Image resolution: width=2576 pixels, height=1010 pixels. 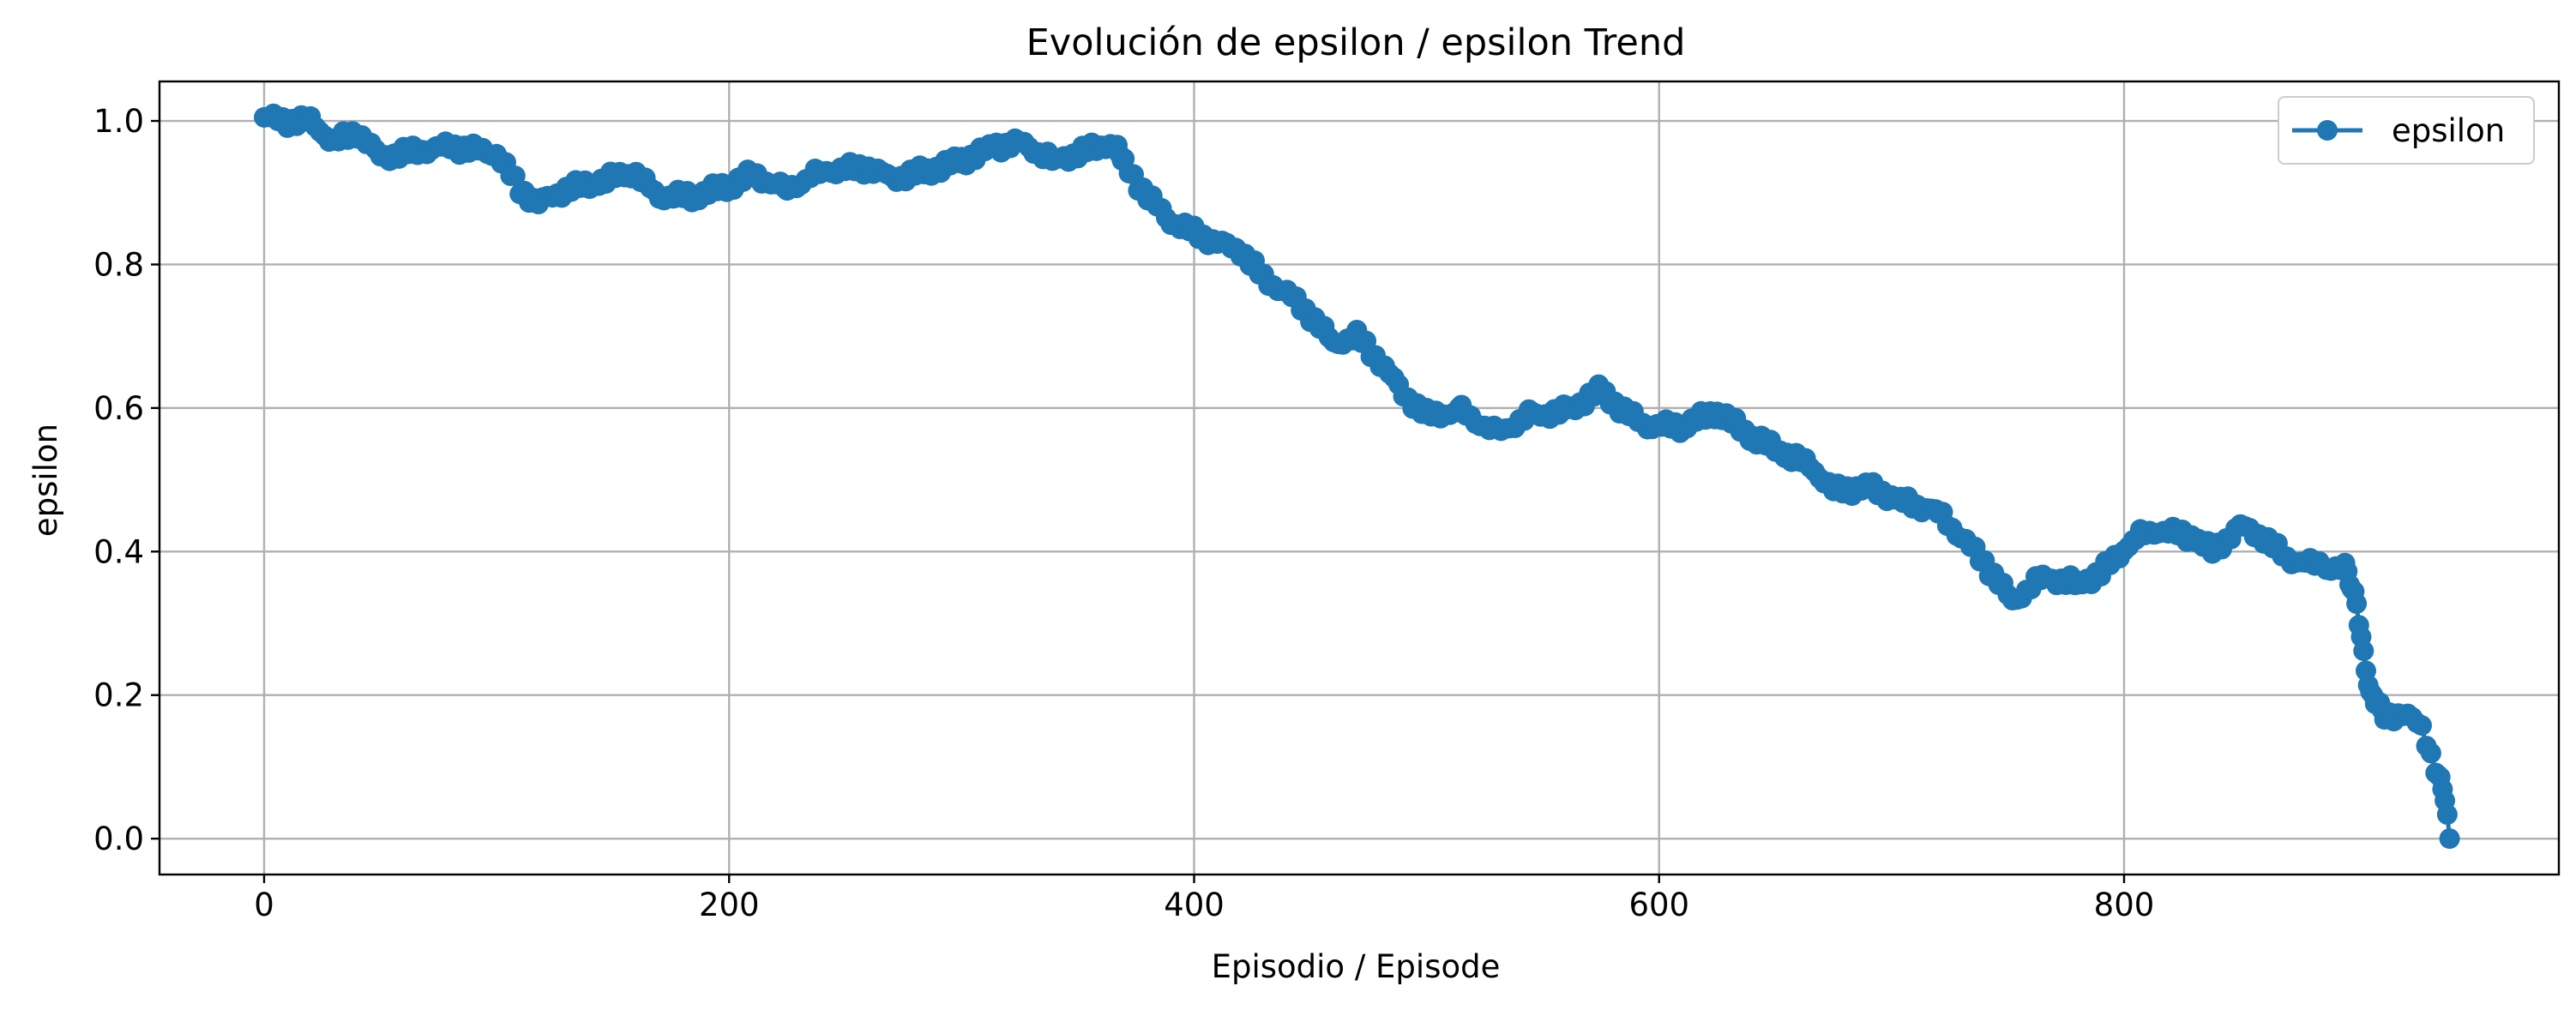 What do you see at coordinates (118, 839) in the screenshot?
I see `y-tick-label: 0.0` at bounding box center [118, 839].